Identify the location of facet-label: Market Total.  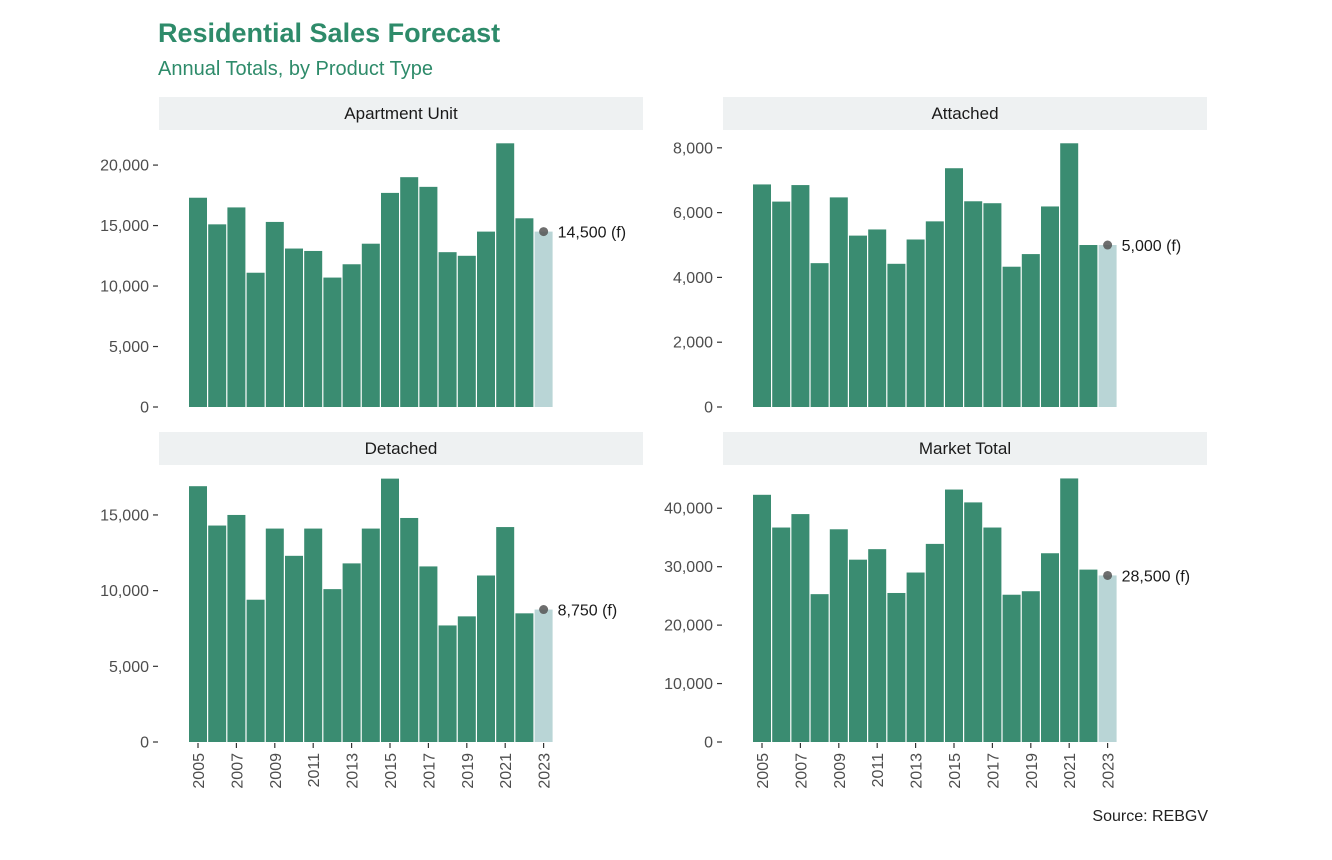
(965, 448).